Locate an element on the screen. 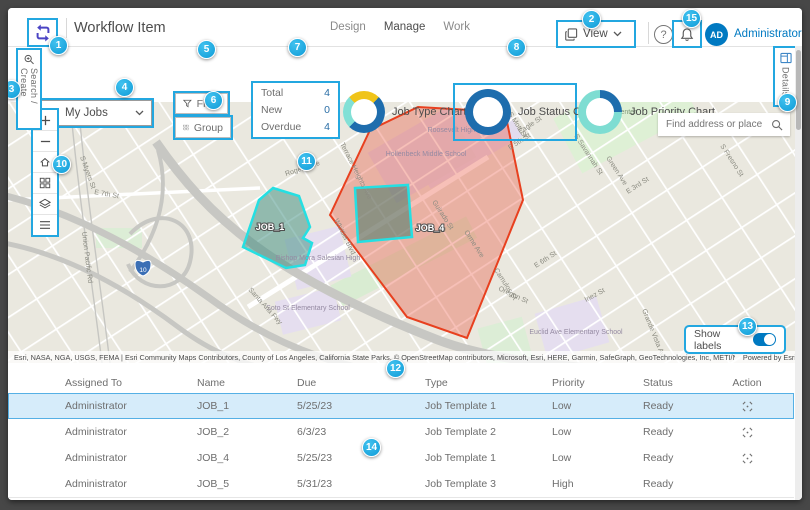 This screenshot has width=810, height=510. cell-name: JOB_2 is located at coordinates (213, 432).